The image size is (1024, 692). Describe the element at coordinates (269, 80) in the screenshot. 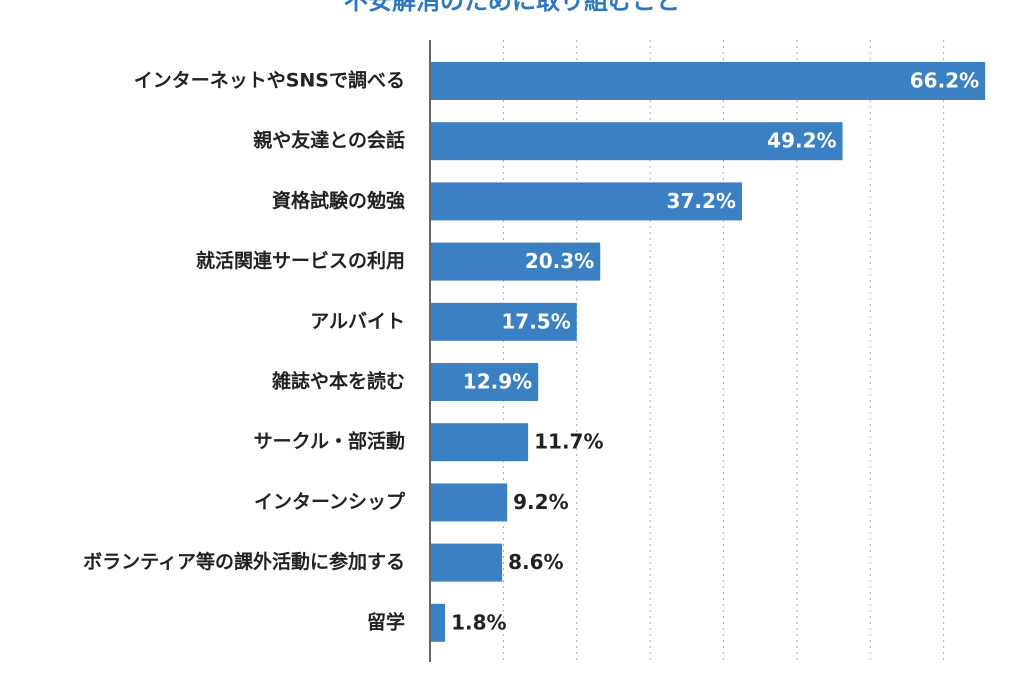

I see `y-tick-label: インターネットやSNSで調べる` at that location.